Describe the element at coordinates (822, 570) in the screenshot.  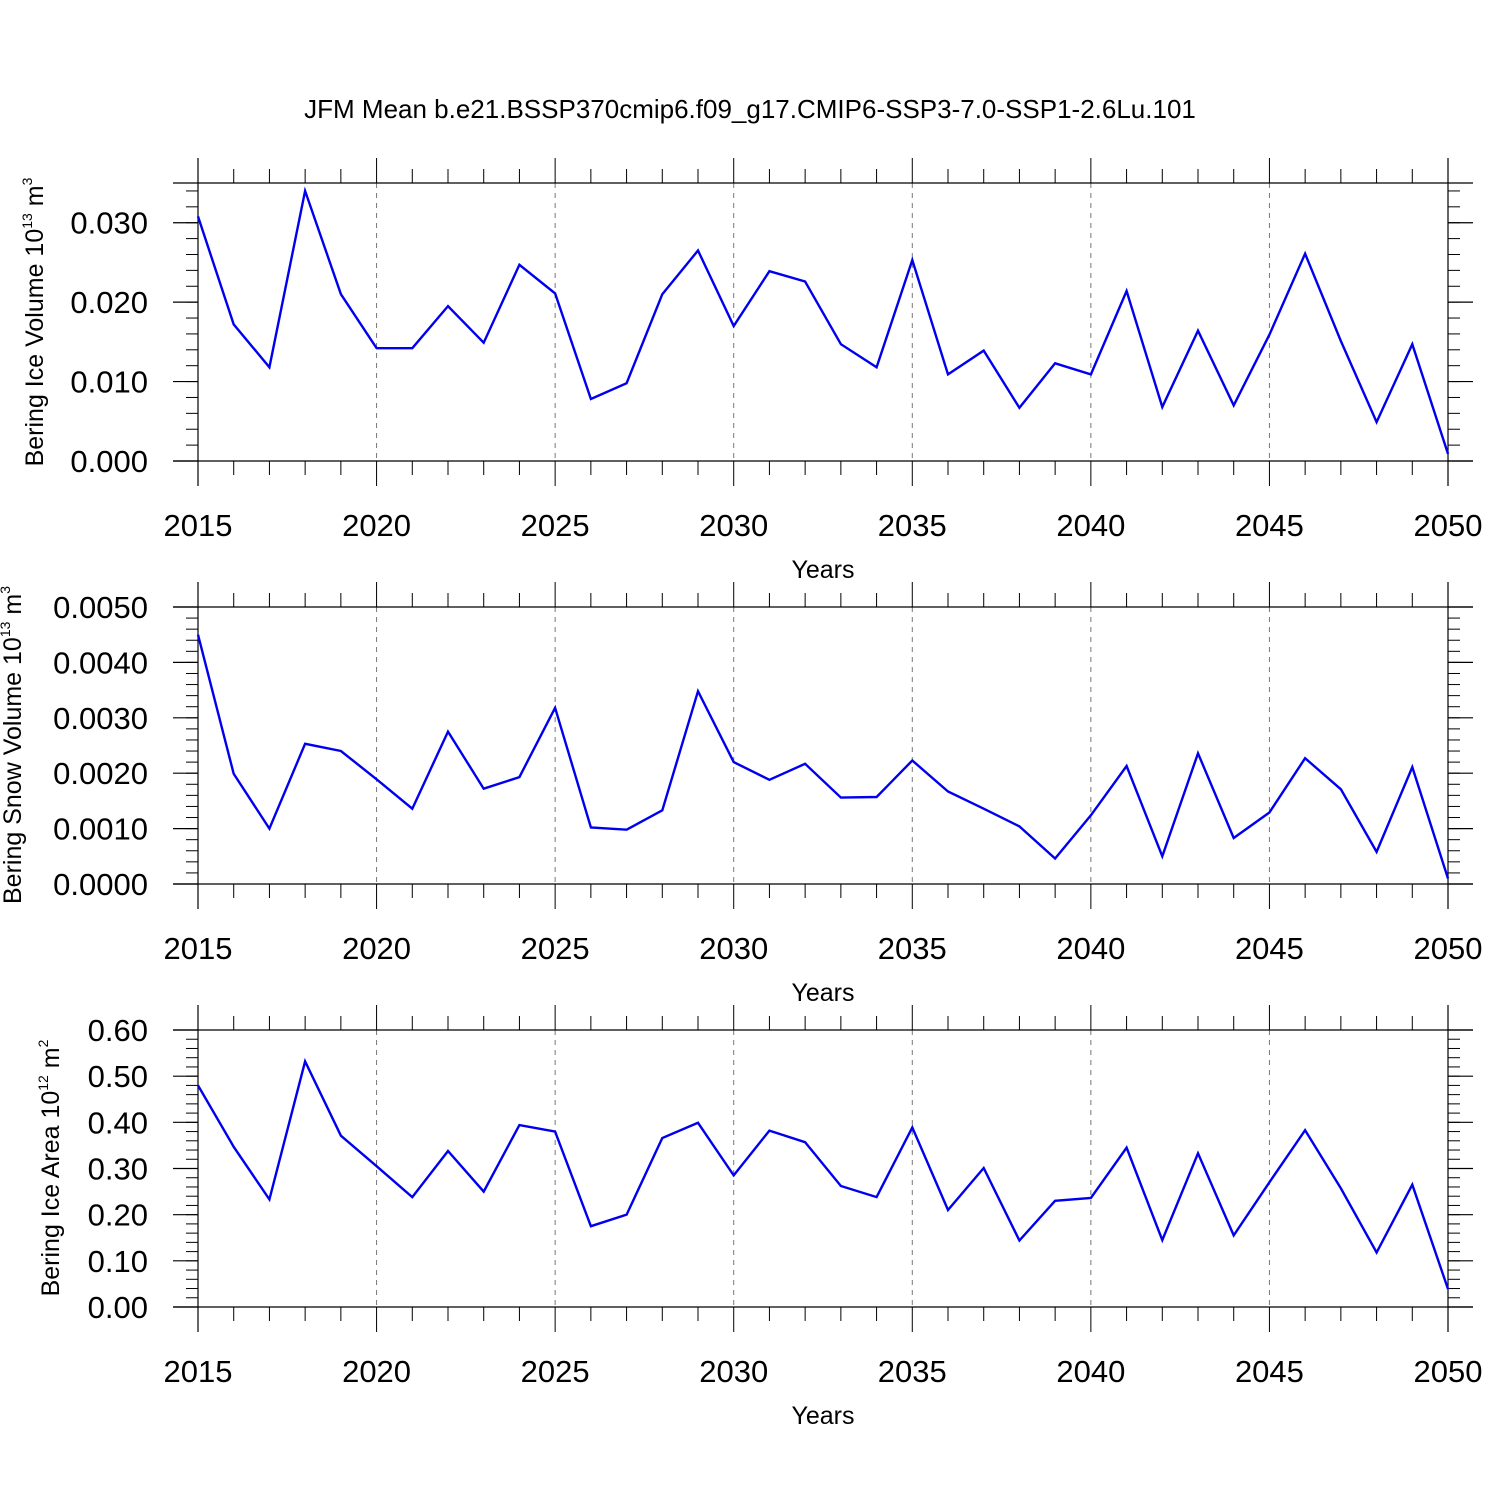
I see `x-axis-label-ice-volume: Years` at that location.